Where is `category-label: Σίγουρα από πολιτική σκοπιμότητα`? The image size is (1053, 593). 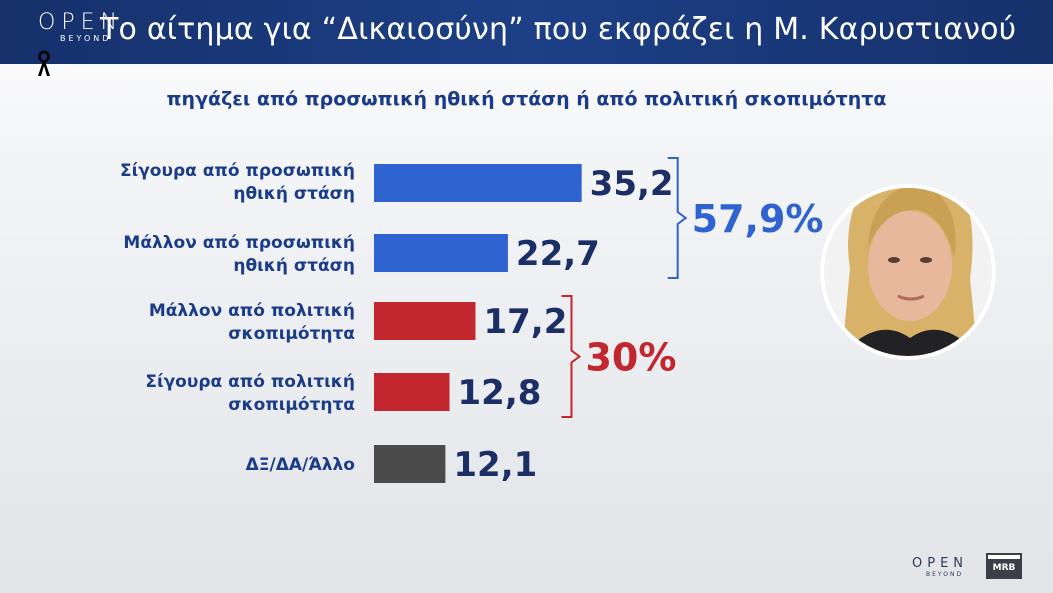 category-label: Σίγουρα από πολιτική σκοπιμότητα is located at coordinates (250, 394).